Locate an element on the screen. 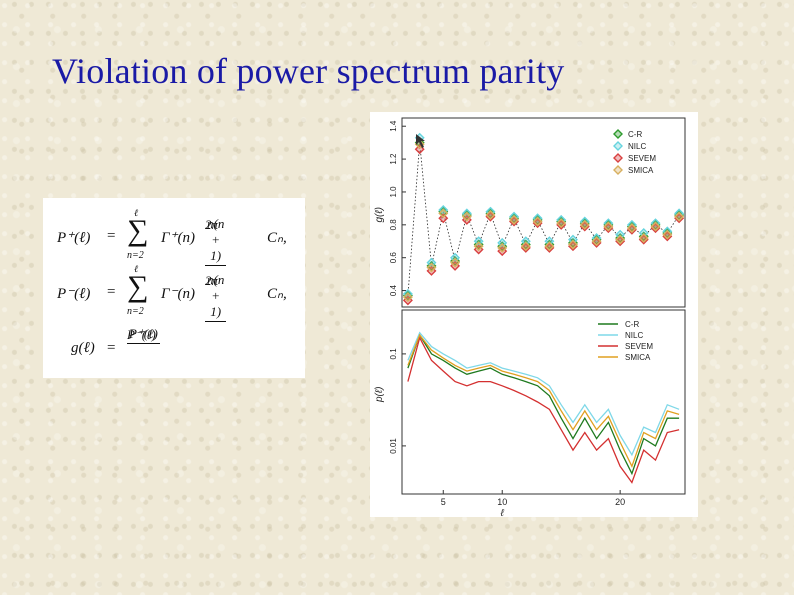  series-line-sevem is located at coordinates (543, 409).